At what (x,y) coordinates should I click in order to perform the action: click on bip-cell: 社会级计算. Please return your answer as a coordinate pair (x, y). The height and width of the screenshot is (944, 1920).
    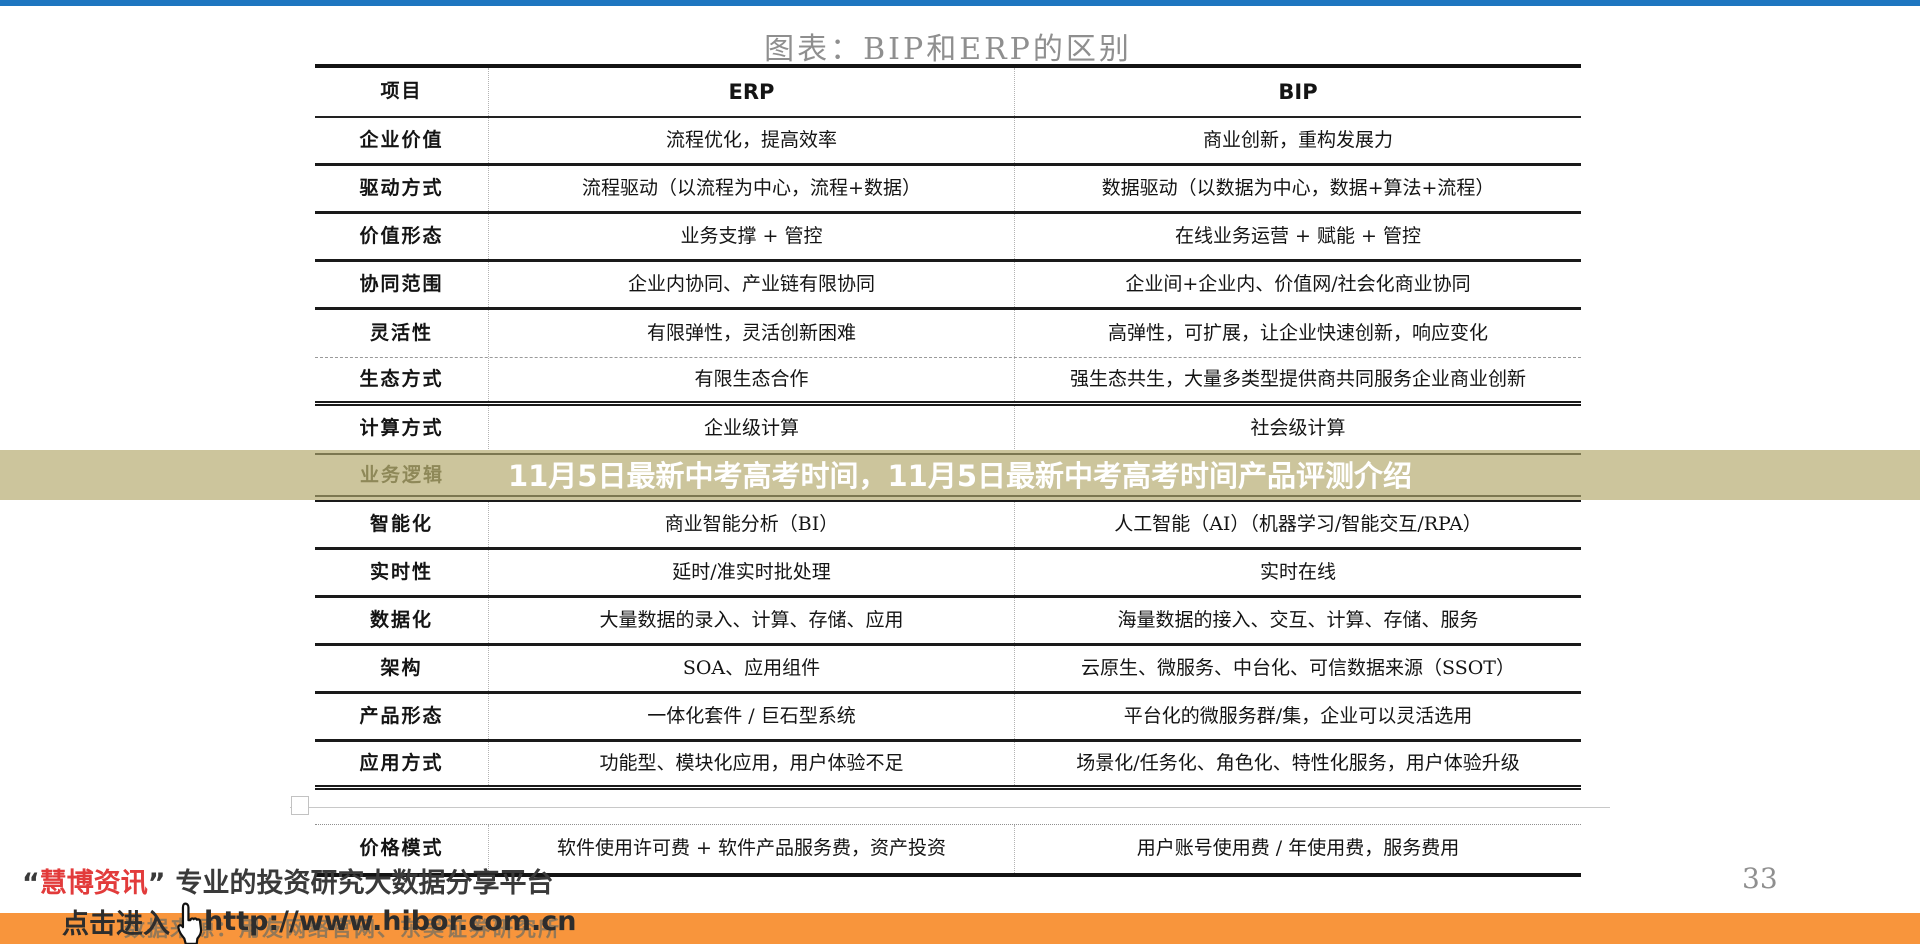
    Looking at the image, I should click on (1298, 427).